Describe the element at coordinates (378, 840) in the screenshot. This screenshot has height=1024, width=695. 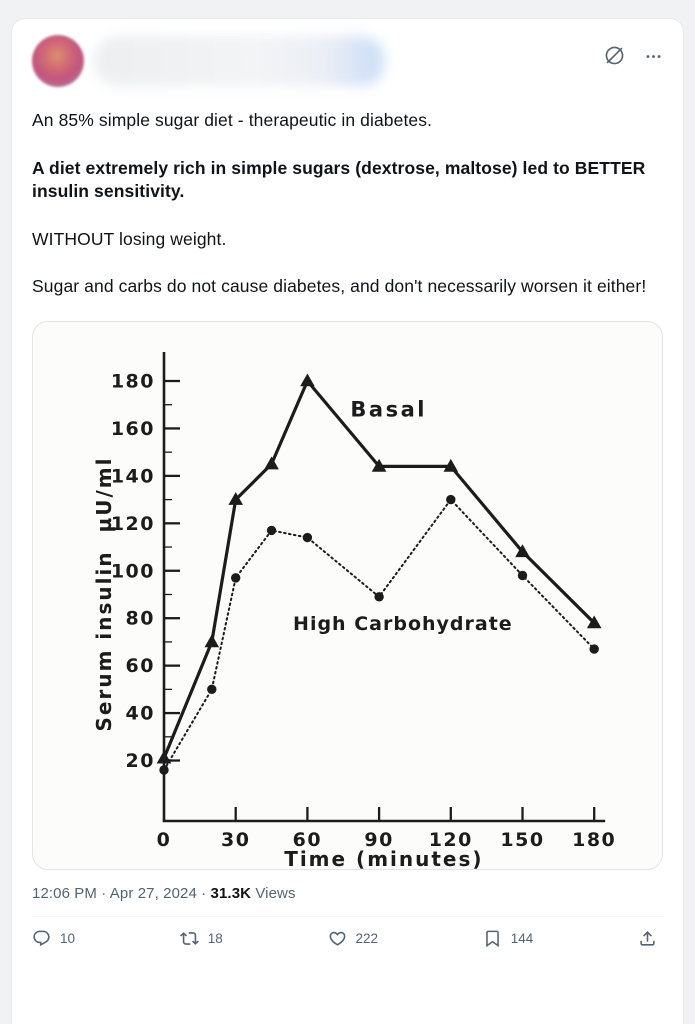
I see `svg-text: 90` at that location.